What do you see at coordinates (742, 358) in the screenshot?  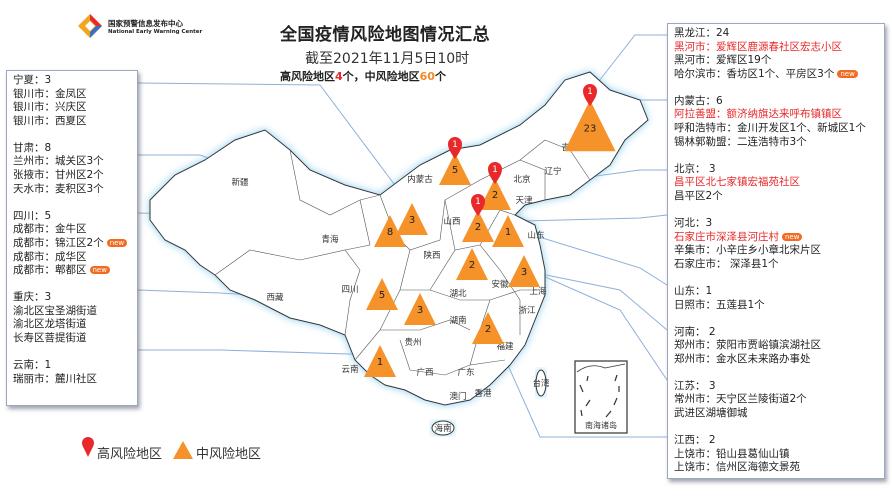 I see `region-line-text: 郑州市：金水区未来路办事处` at bounding box center [742, 358].